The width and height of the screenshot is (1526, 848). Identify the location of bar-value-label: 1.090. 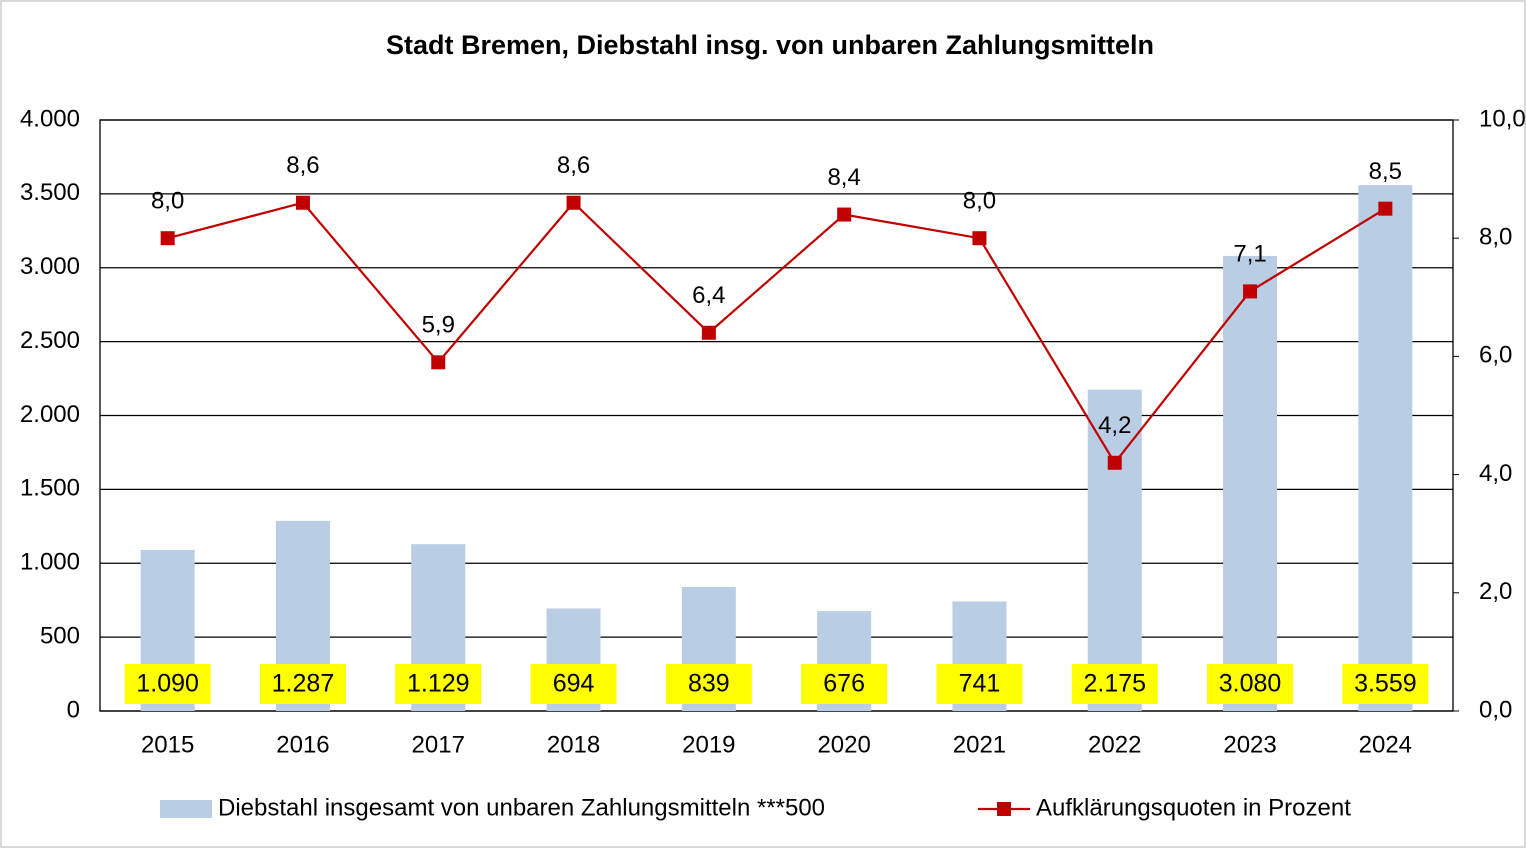
(167, 684).